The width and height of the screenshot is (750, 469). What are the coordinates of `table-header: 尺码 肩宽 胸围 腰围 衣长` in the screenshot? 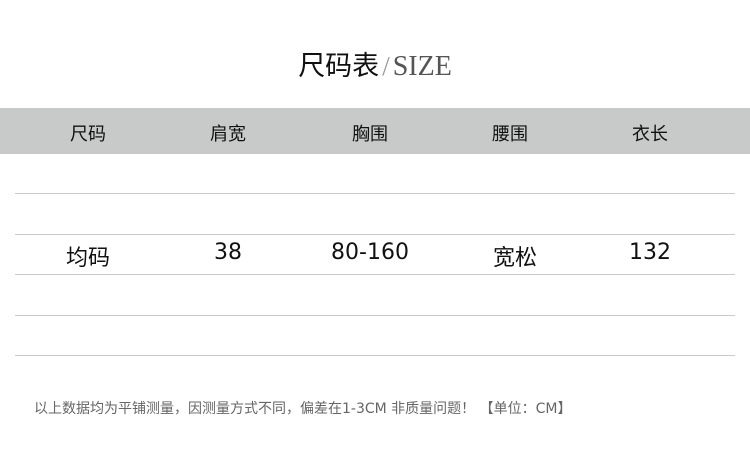 It's located at (375, 131).